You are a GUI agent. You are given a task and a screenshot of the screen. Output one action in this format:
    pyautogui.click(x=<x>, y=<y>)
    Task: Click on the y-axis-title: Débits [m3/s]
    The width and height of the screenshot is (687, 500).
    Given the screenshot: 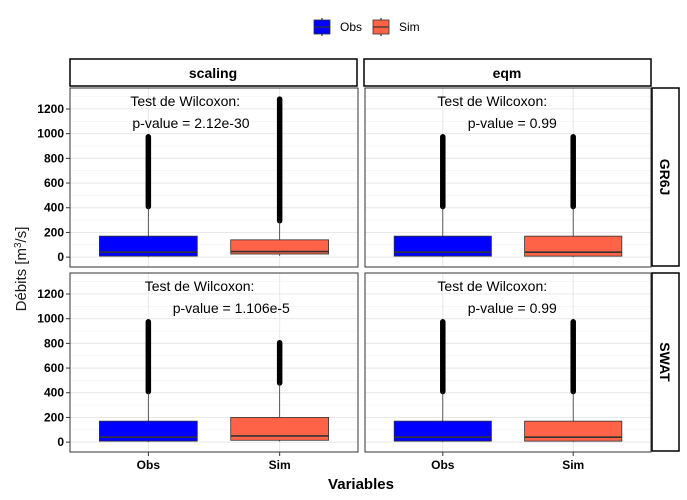 What is the action you would take?
    pyautogui.click(x=21, y=269)
    